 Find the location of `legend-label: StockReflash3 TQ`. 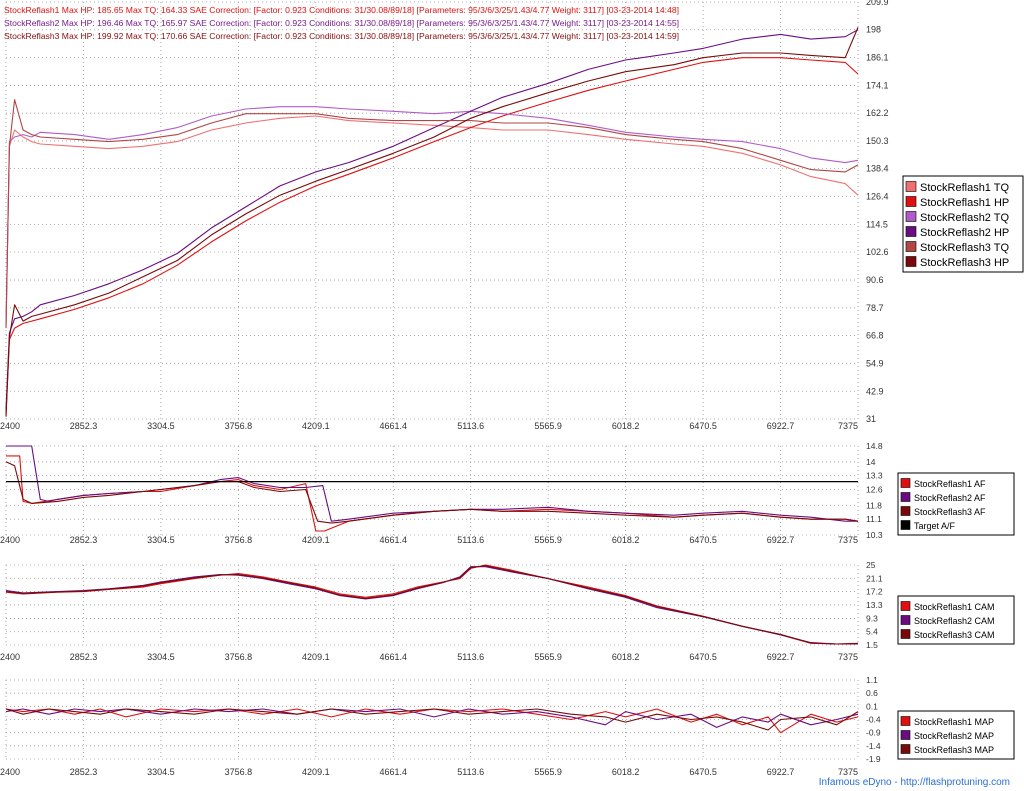

legend-label: StockReflash3 TQ is located at coordinates (965, 248).